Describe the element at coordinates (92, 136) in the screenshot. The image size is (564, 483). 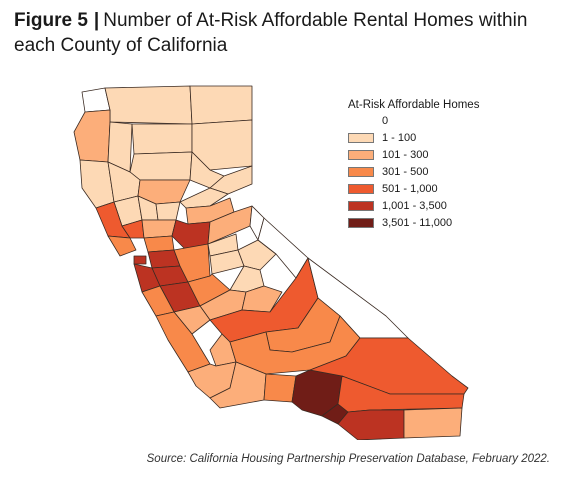
I see `county-humboldt` at that location.